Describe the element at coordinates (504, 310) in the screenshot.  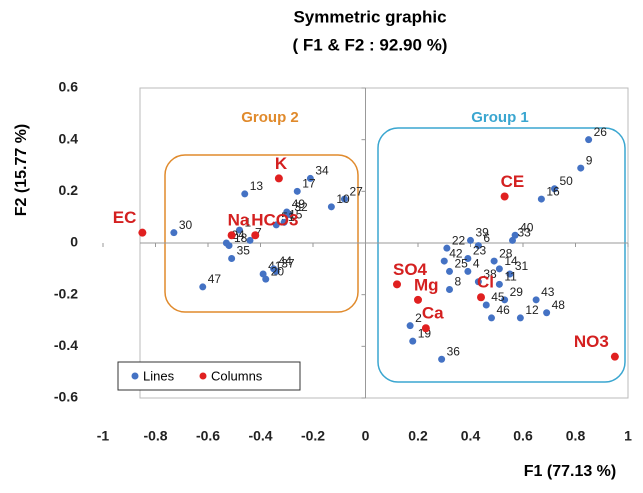
I see `point-label: 46` at that location.